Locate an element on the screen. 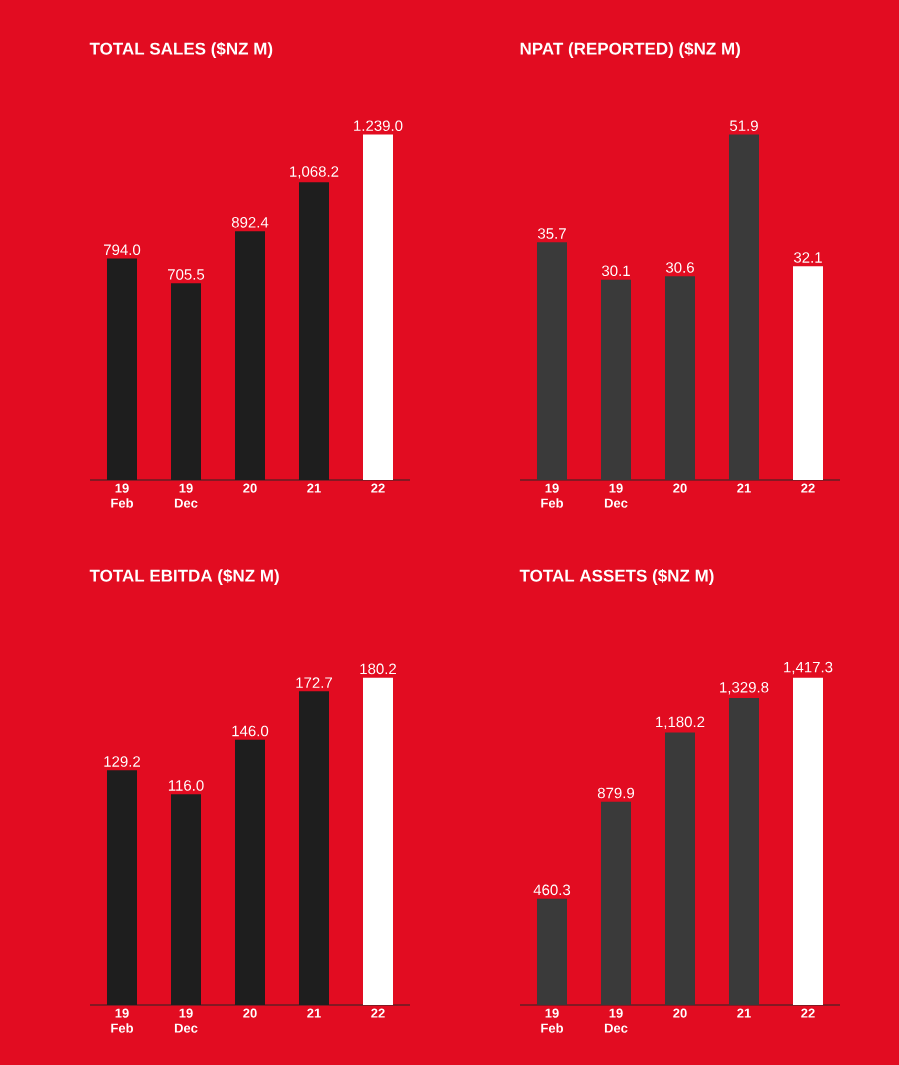 The image size is (899, 1065). data-label: 30.1 is located at coordinates (615, 271).